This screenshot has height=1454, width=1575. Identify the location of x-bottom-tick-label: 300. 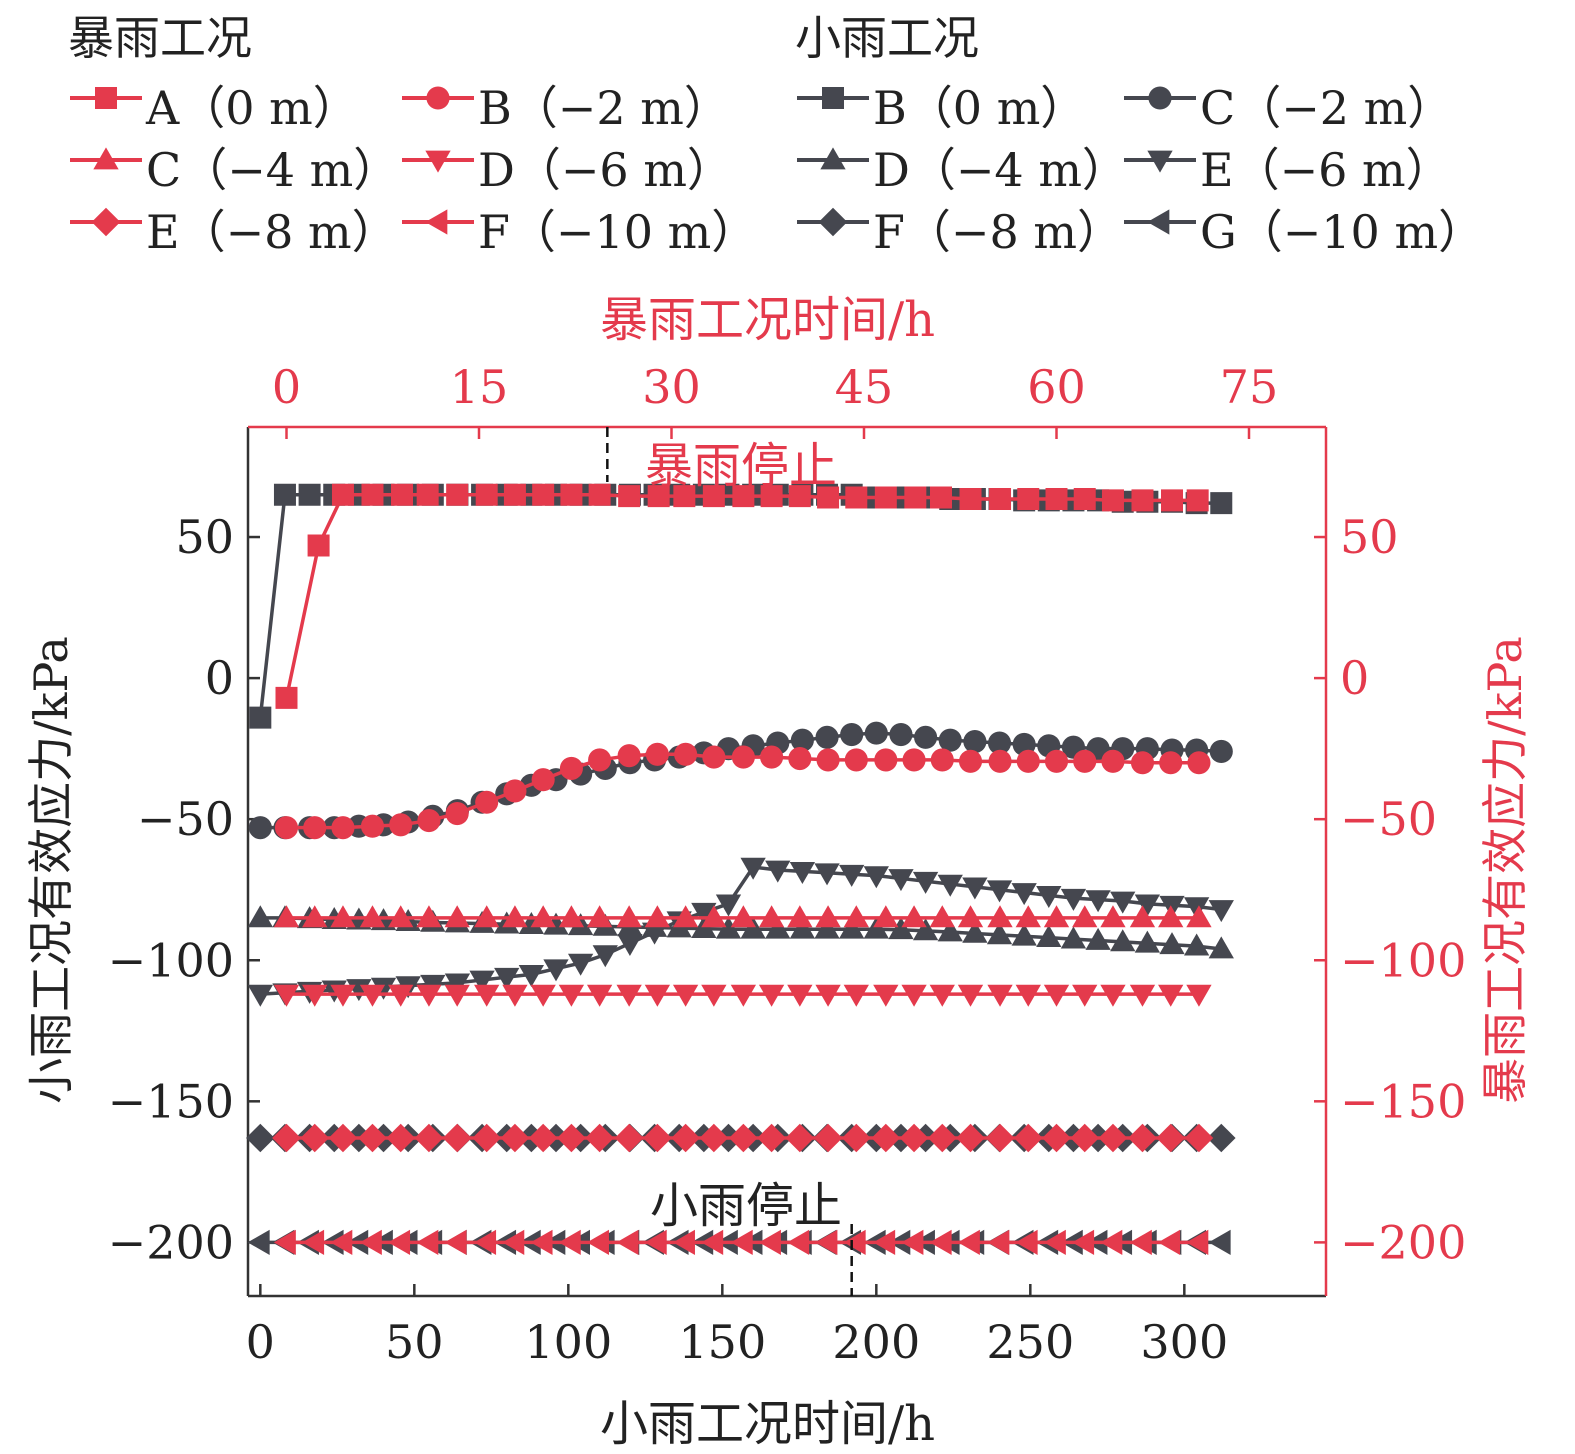
(1184, 1342).